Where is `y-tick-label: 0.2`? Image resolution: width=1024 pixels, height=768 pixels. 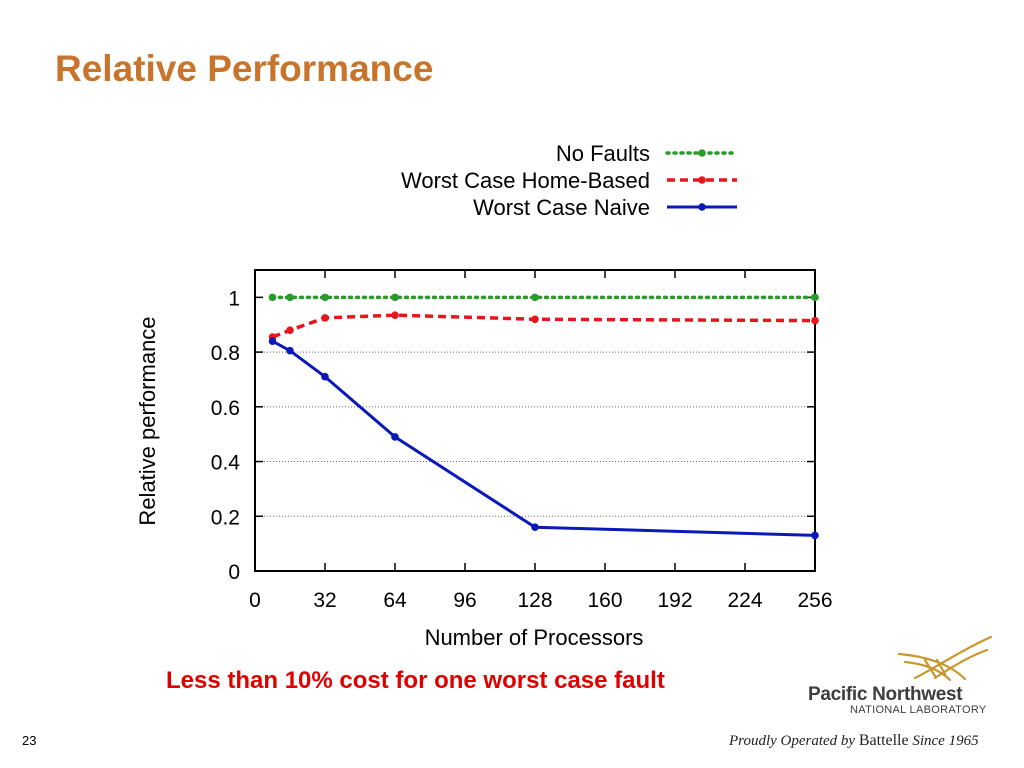 y-tick-label: 0.2 is located at coordinates (225, 517).